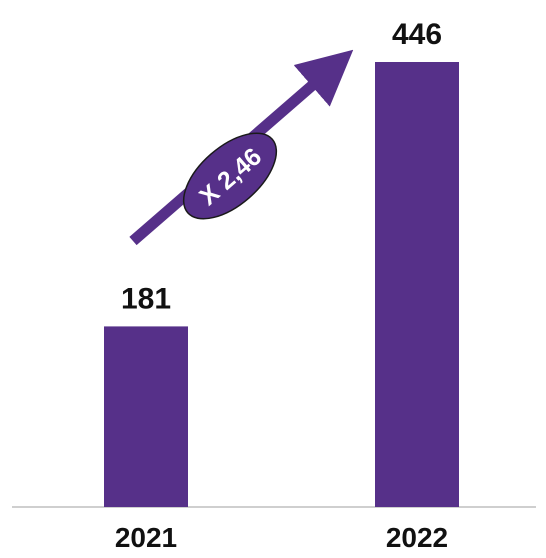  I want to click on data-label-2022: 446, so click(417, 34).